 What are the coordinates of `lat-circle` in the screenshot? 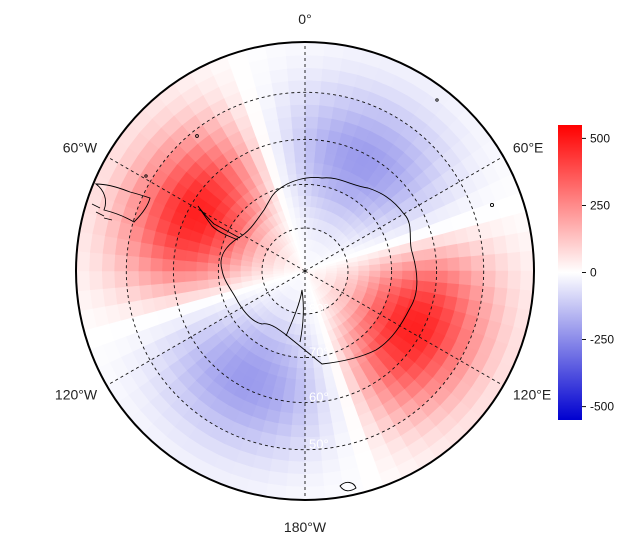 It's located at (305, 271).